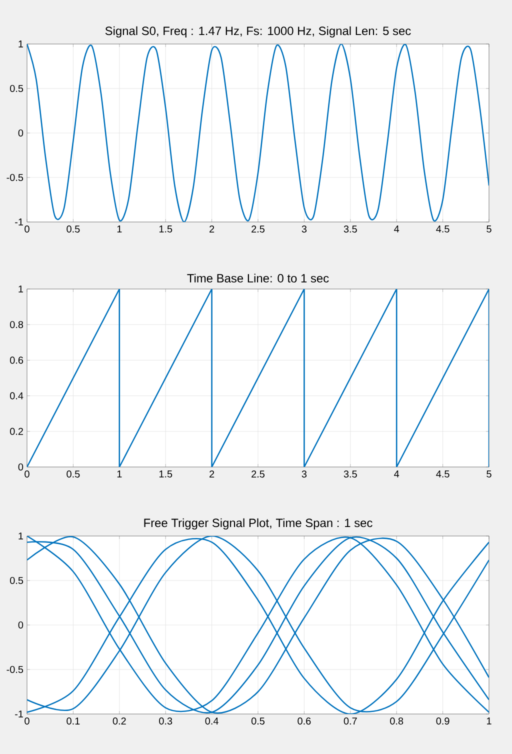 The image size is (512, 754). What do you see at coordinates (304, 721) in the screenshot?
I see `x-tick-label: 0.6` at bounding box center [304, 721].